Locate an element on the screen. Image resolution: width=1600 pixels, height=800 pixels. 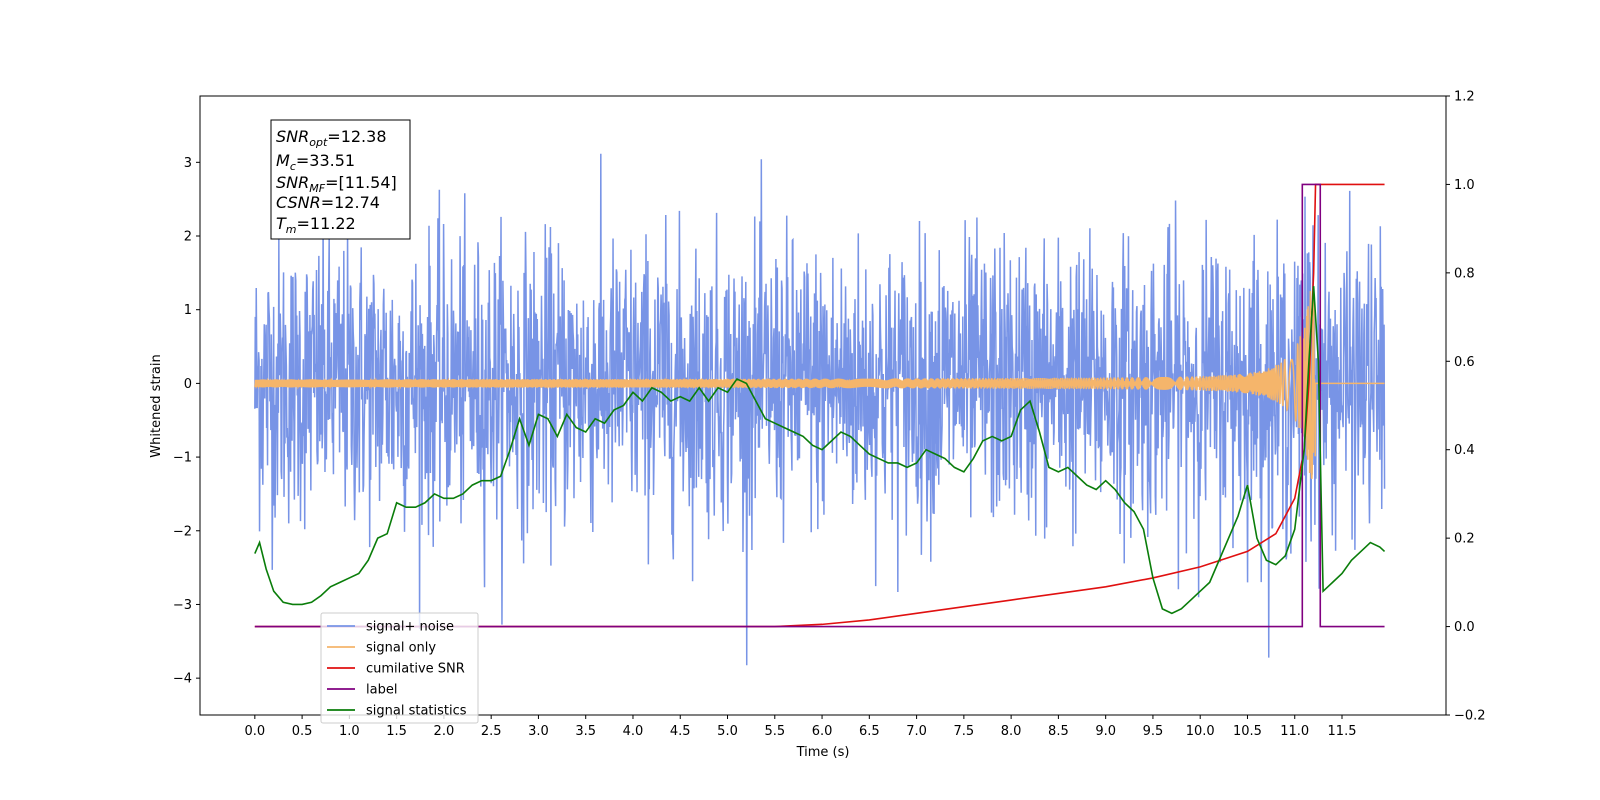
y-left-tick-label: −3 is located at coordinates (182, 605).